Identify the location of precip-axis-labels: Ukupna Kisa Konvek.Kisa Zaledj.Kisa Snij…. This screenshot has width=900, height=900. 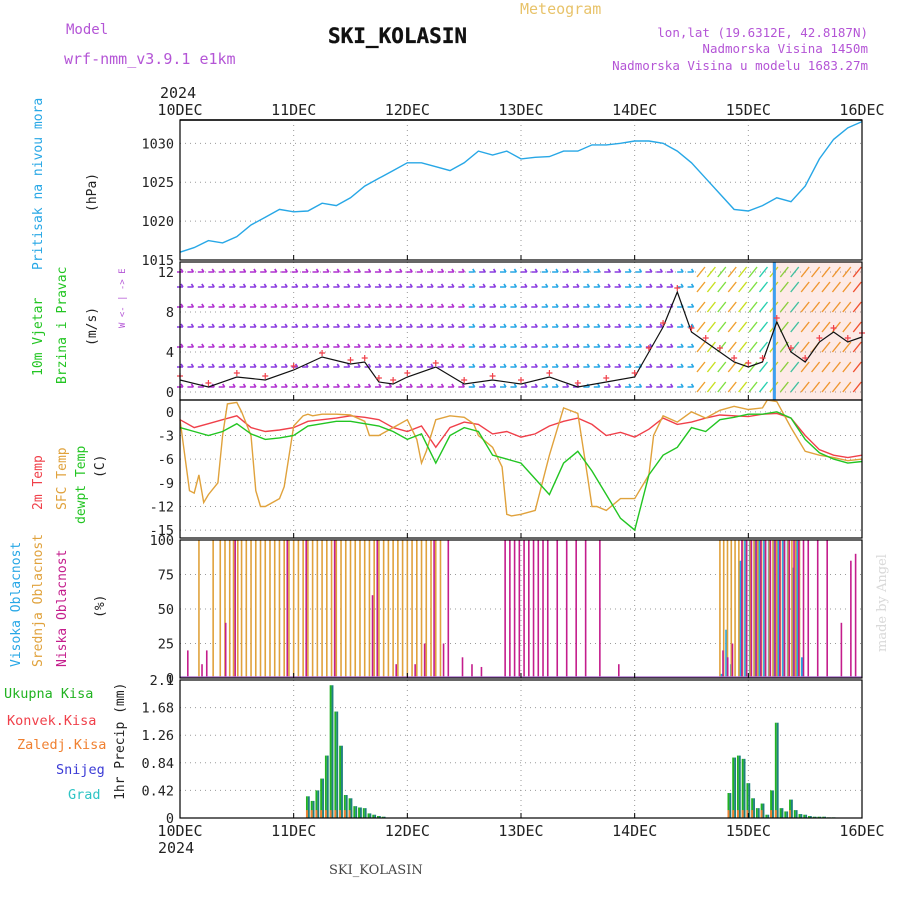
(66, 743).